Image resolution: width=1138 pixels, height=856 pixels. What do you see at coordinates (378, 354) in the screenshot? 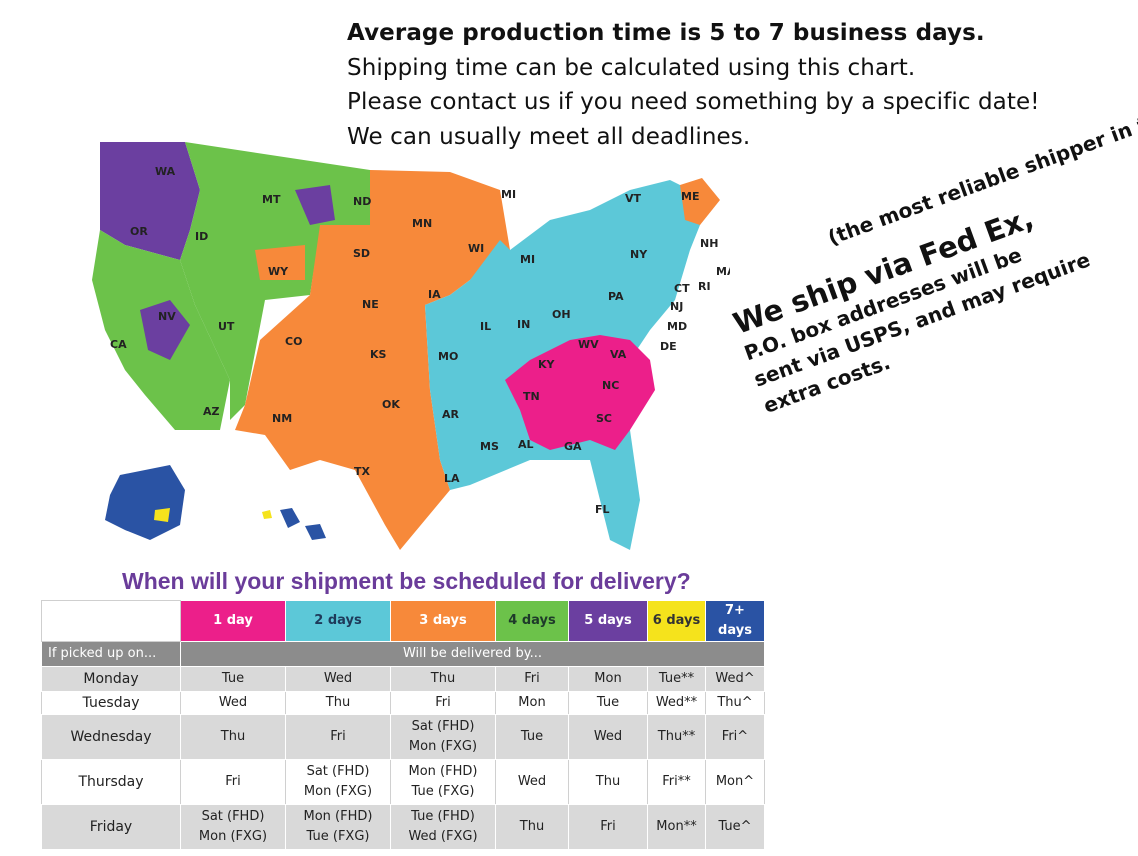
I see `state-label-ks: KS` at bounding box center [378, 354].